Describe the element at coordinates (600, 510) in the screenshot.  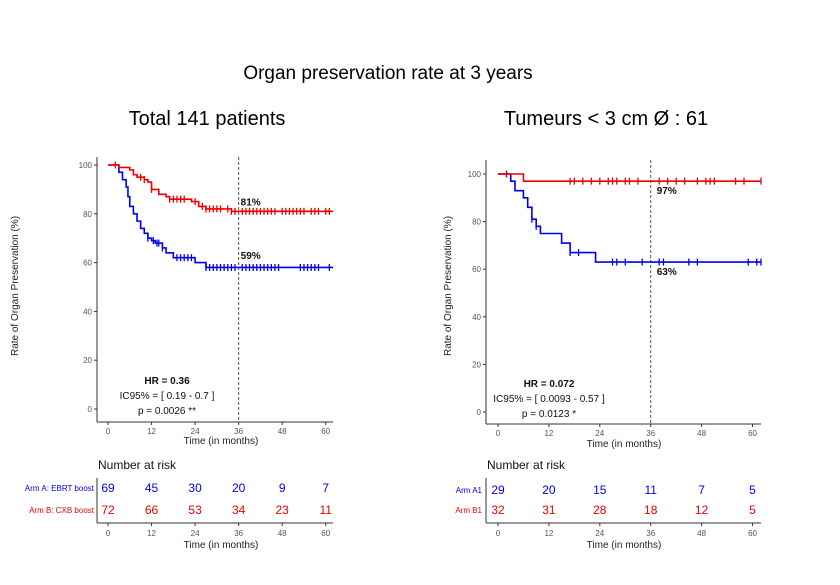
I see `risk-count: 28` at that location.